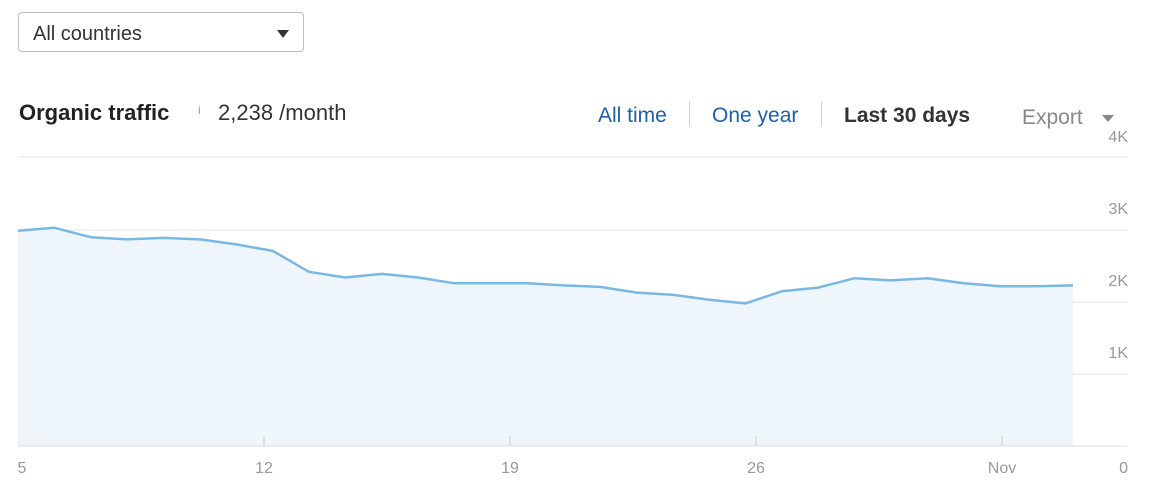 The image size is (1164, 502). Describe the element at coordinates (1118, 303) in the screenshot. I see `y-axis: 4K 3K 2K 1K 0` at that location.